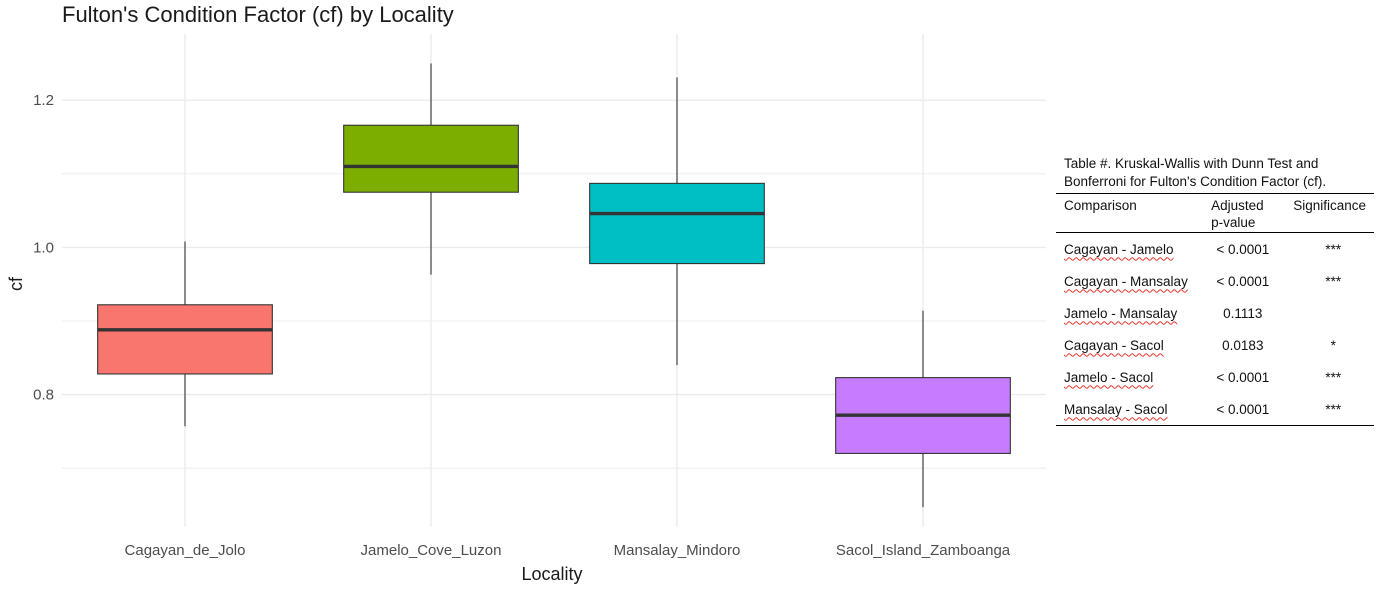 This screenshot has width=1382, height=592. I want to click on table-row: Cagayan - Mansalay < 0.0001 ***, so click(1215, 281).